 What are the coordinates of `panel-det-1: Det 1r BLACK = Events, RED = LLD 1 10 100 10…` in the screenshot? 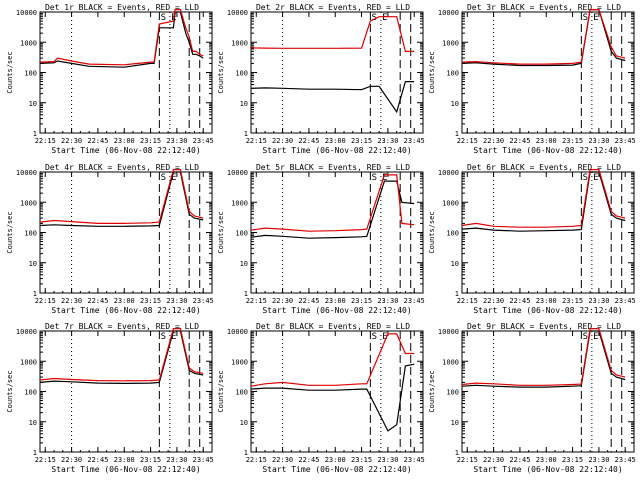 It's located at (110, 79).